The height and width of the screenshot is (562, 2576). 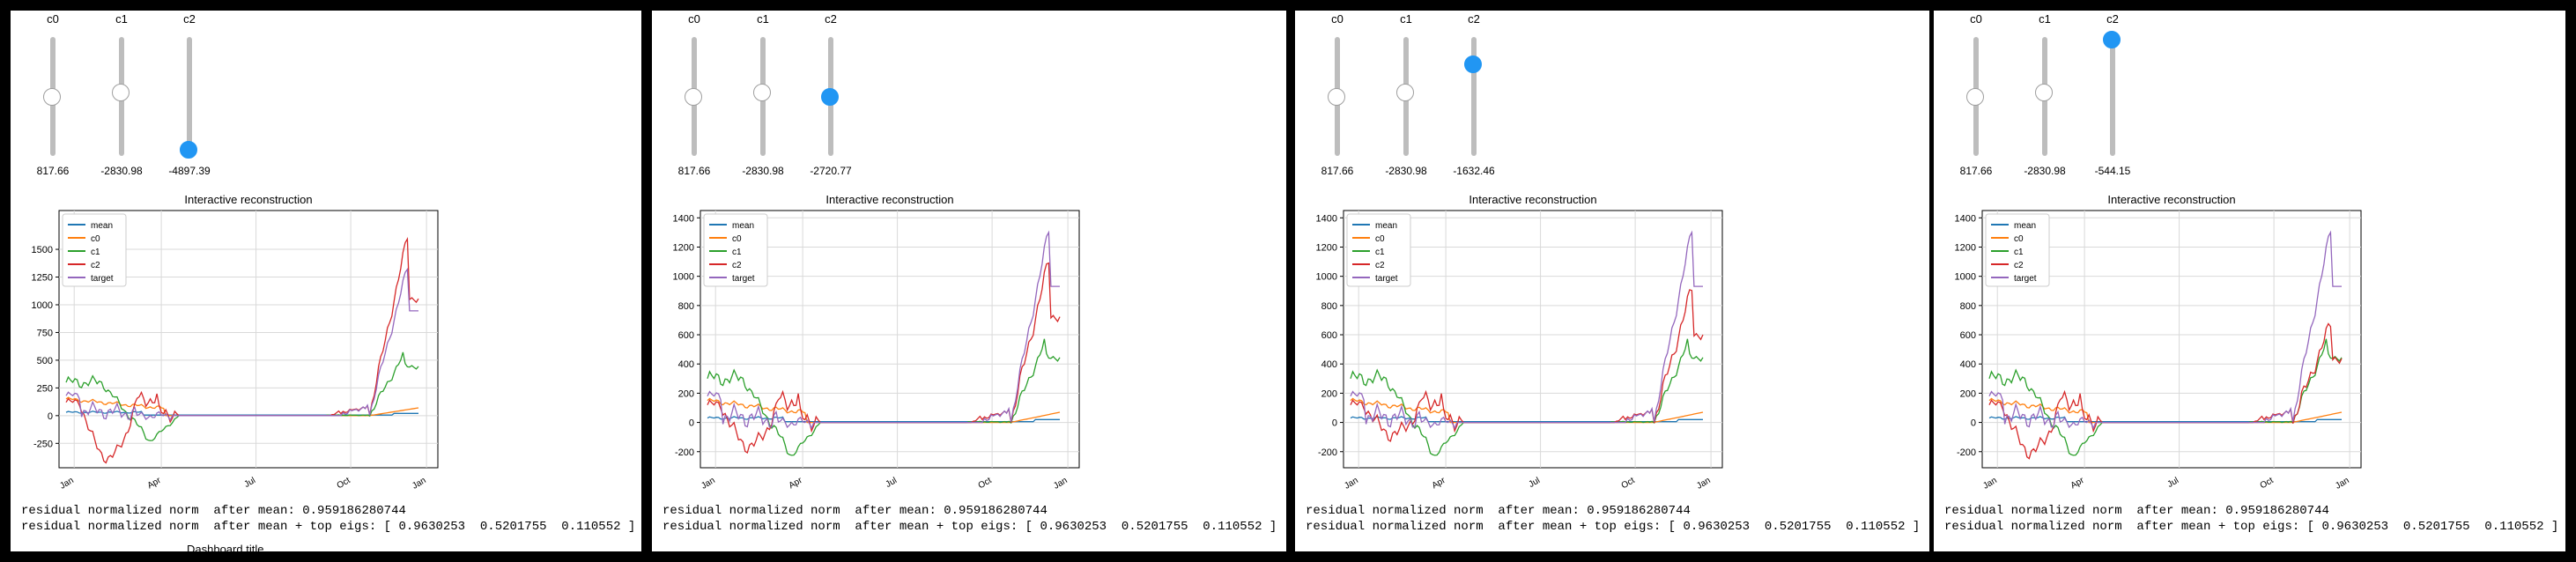 I want to click on cut-off-text: Dashboard title, so click(x=226, y=547).